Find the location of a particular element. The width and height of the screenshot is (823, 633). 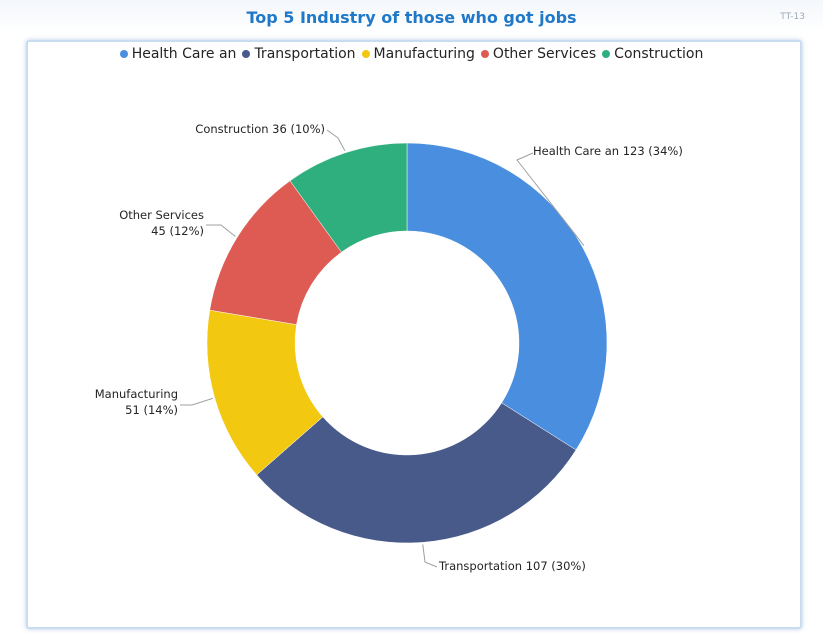

data-label: Construction 36 (10%) is located at coordinates (260, 129).